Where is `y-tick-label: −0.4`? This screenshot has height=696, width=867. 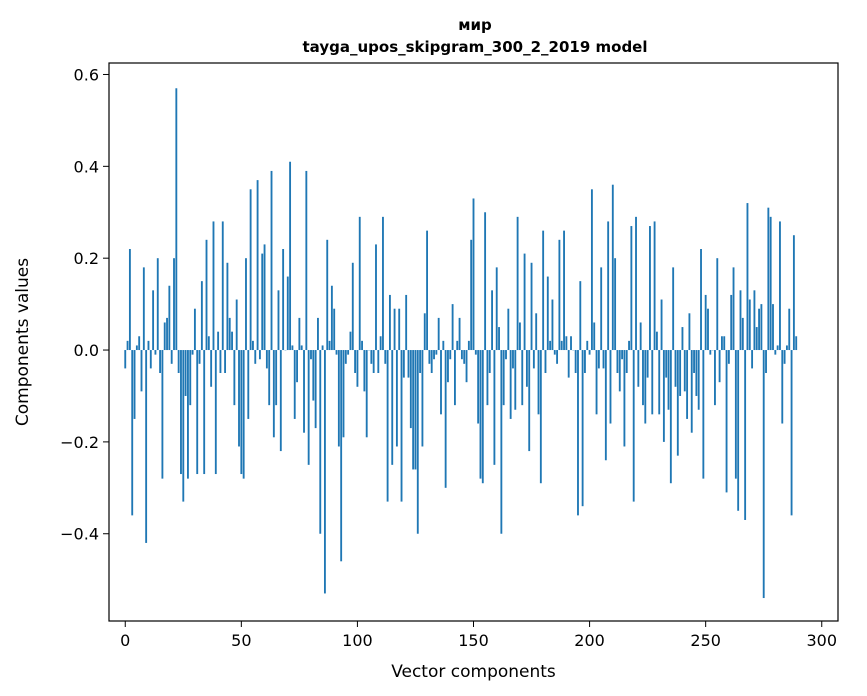 y-tick-label: −0.4 is located at coordinates (79, 534).